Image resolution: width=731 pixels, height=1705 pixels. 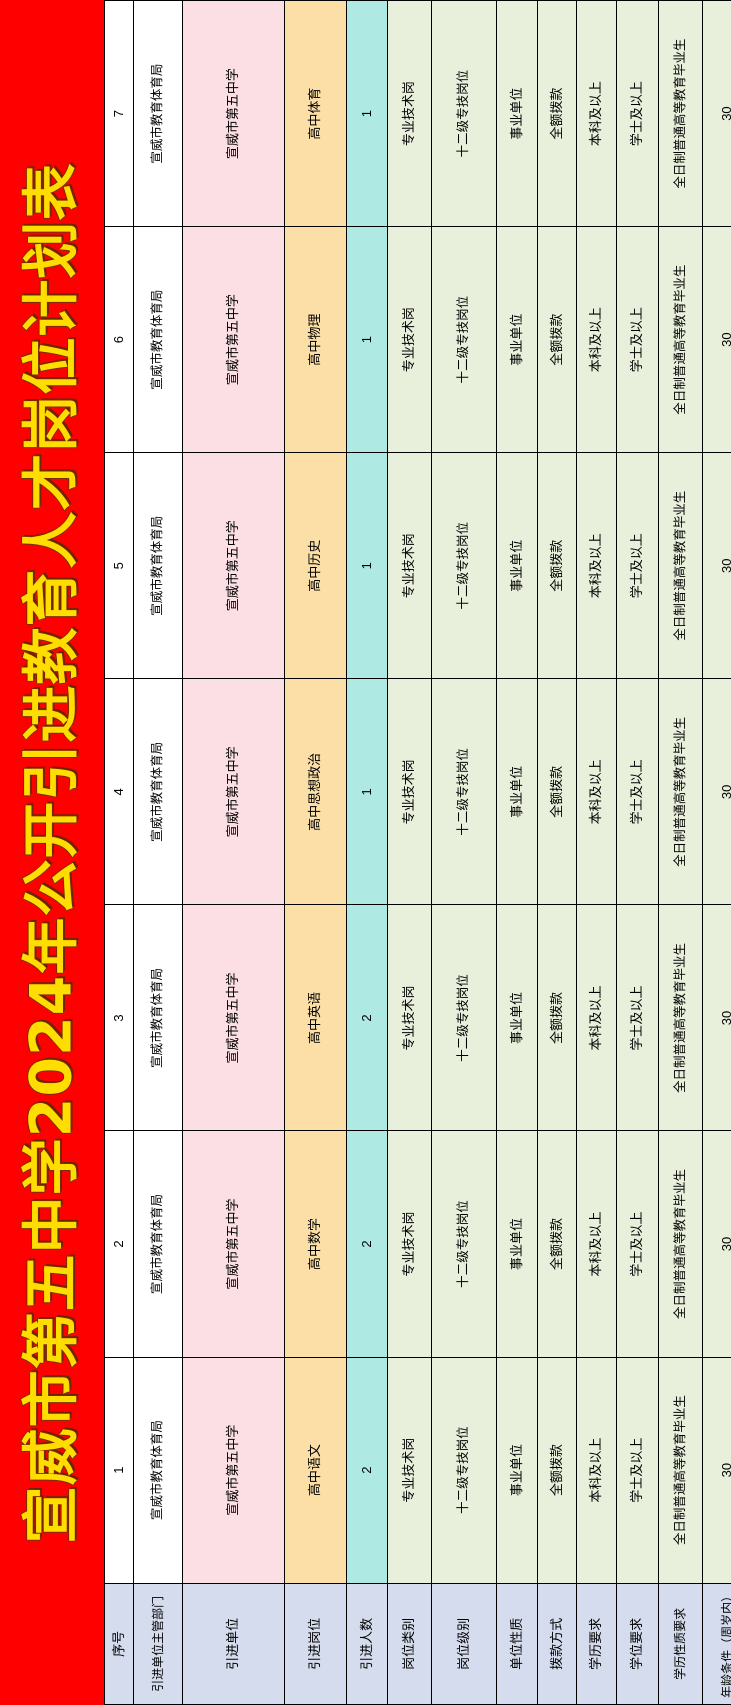 What do you see at coordinates (158, 1644) in the screenshot?
I see `column-header: 引进单位主管部门` at bounding box center [158, 1644].